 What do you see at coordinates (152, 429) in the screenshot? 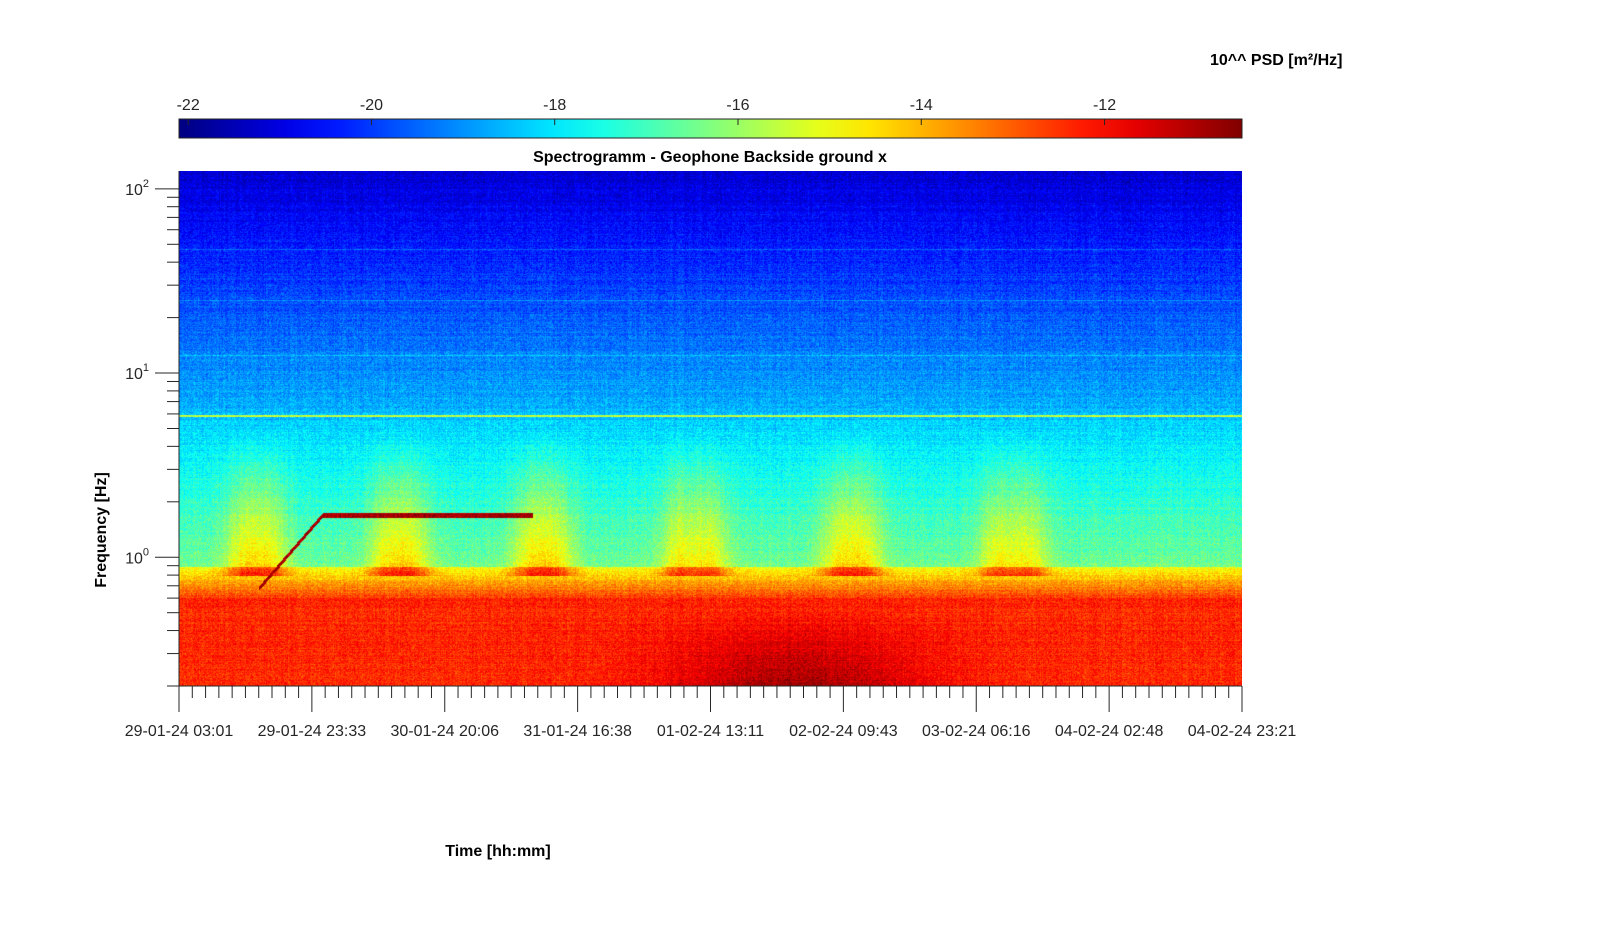
I see `y-axis: 10⁰ 10¹ 10²` at bounding box center [152, 429].